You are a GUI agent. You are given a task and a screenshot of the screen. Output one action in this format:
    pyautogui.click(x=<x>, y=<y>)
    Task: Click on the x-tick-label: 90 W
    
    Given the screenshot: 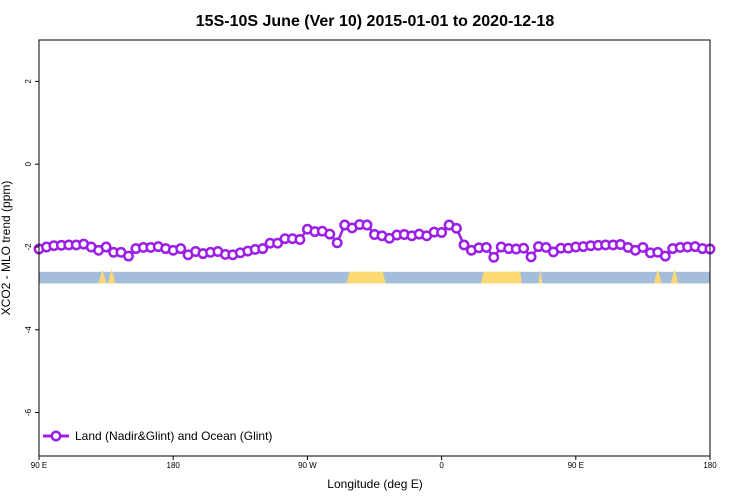 What is the action you would take?
    pyautogui.click(x=307, y=465)
    